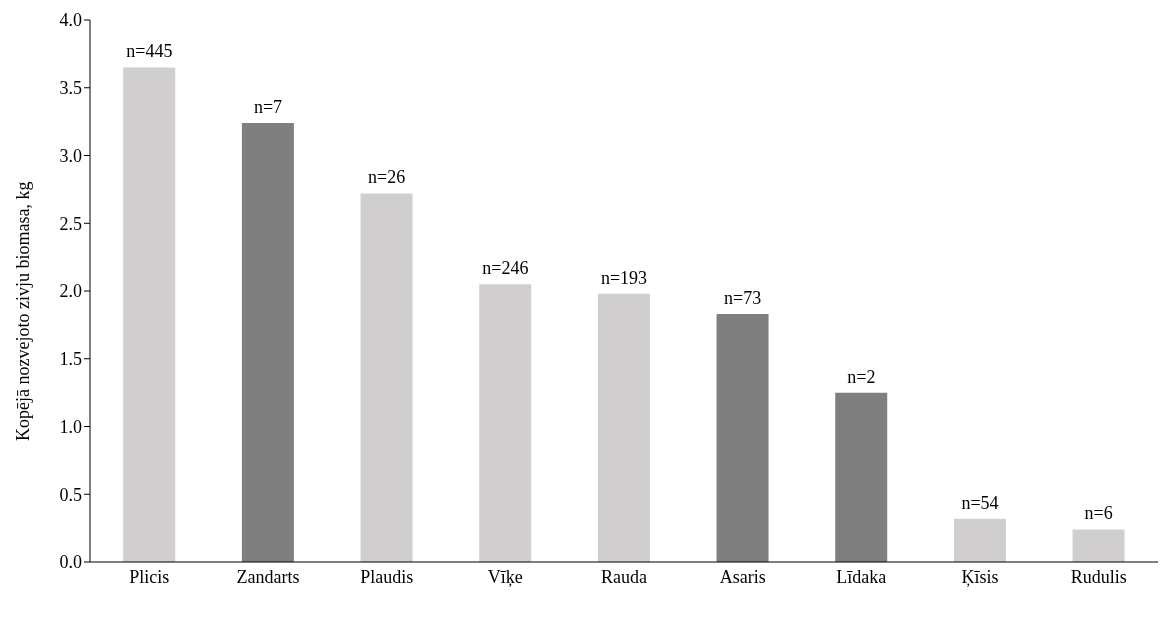  What do you see at coordinates (70, 88) in the screenshot?
I see `y-tick-label: 3.5` at bounding box center [70, 88].